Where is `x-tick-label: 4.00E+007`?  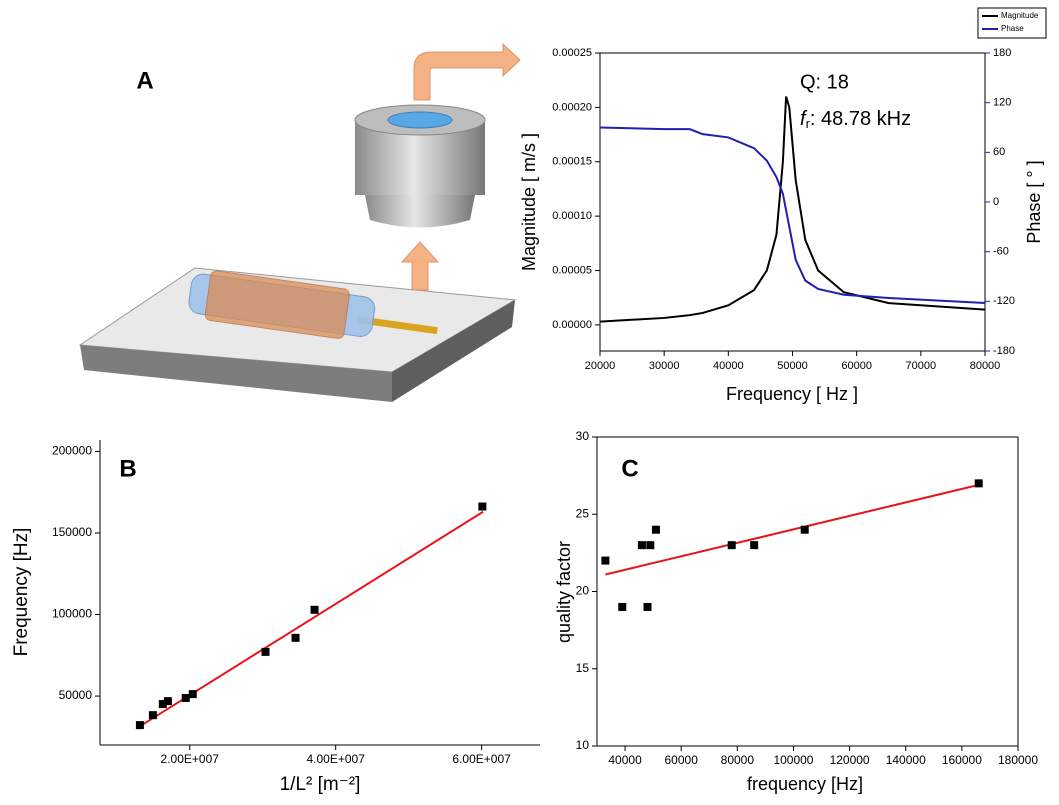 x-tick-label: 4.00E+007 is located at coordinates (335, 759).